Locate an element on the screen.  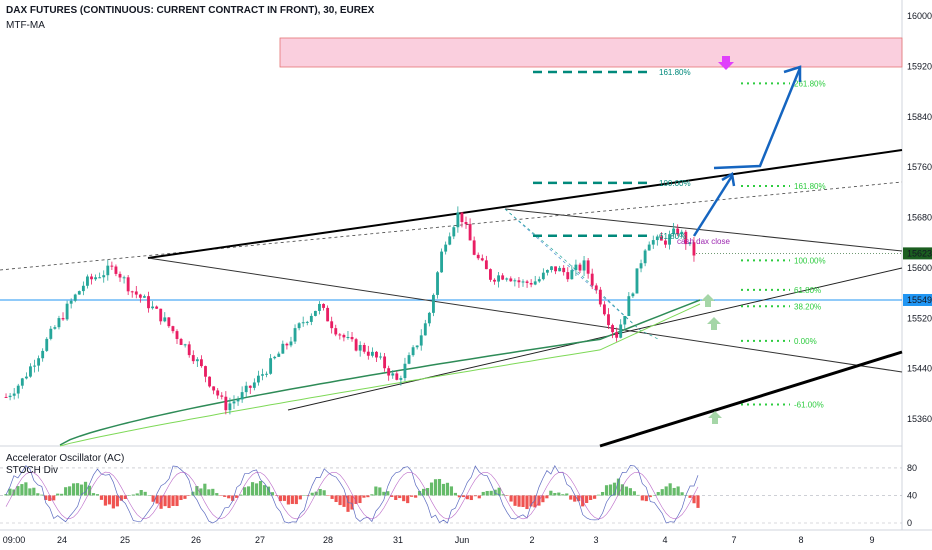
osc-tick-label: 80 is located at coordinates (912, 468).